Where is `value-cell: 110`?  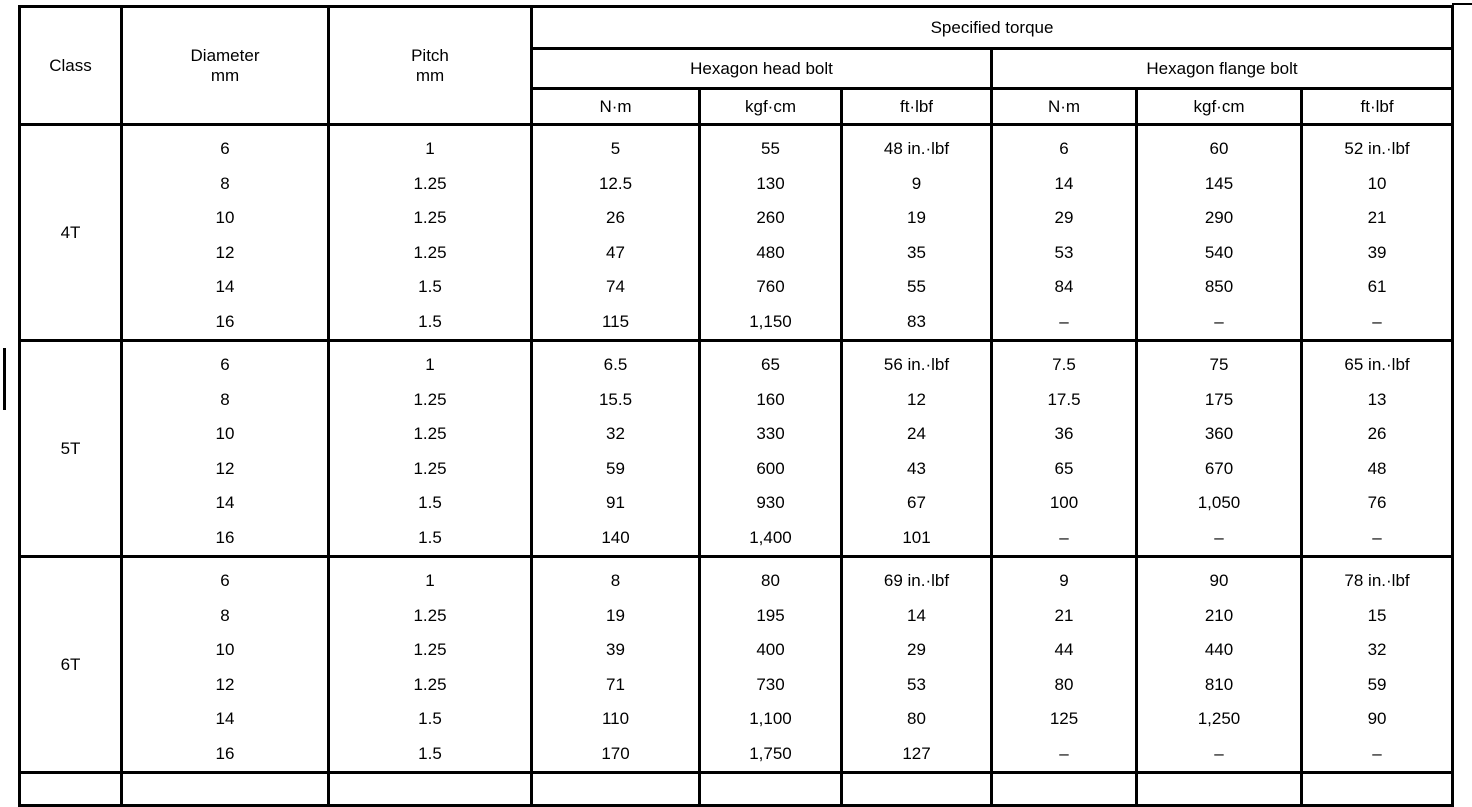 value-cell: 110 is located at coordinates (615, 718).